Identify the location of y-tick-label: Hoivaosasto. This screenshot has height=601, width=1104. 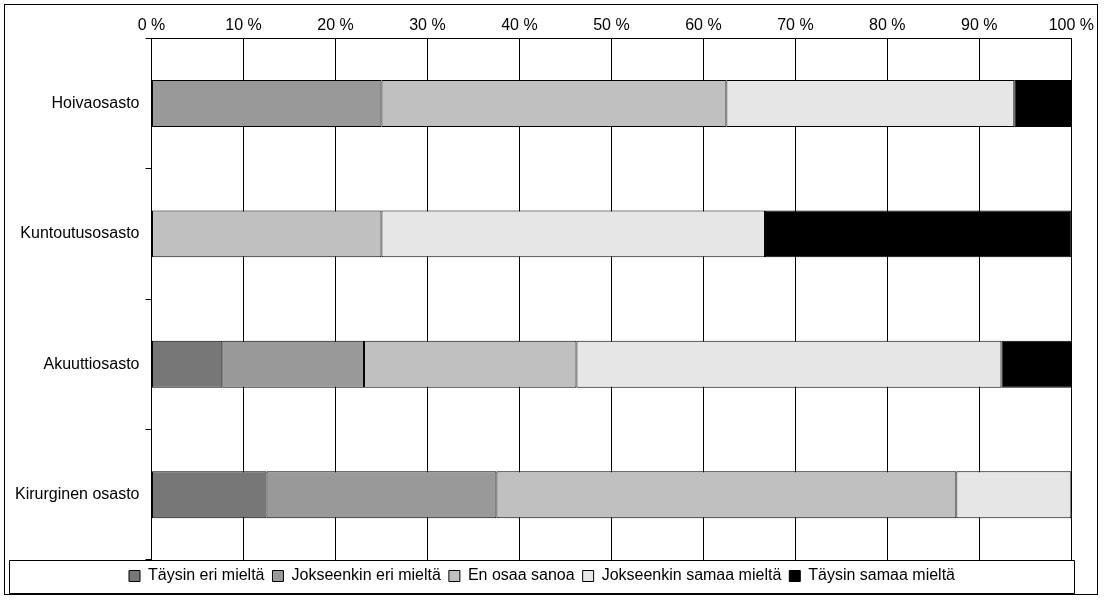
(95, 102).